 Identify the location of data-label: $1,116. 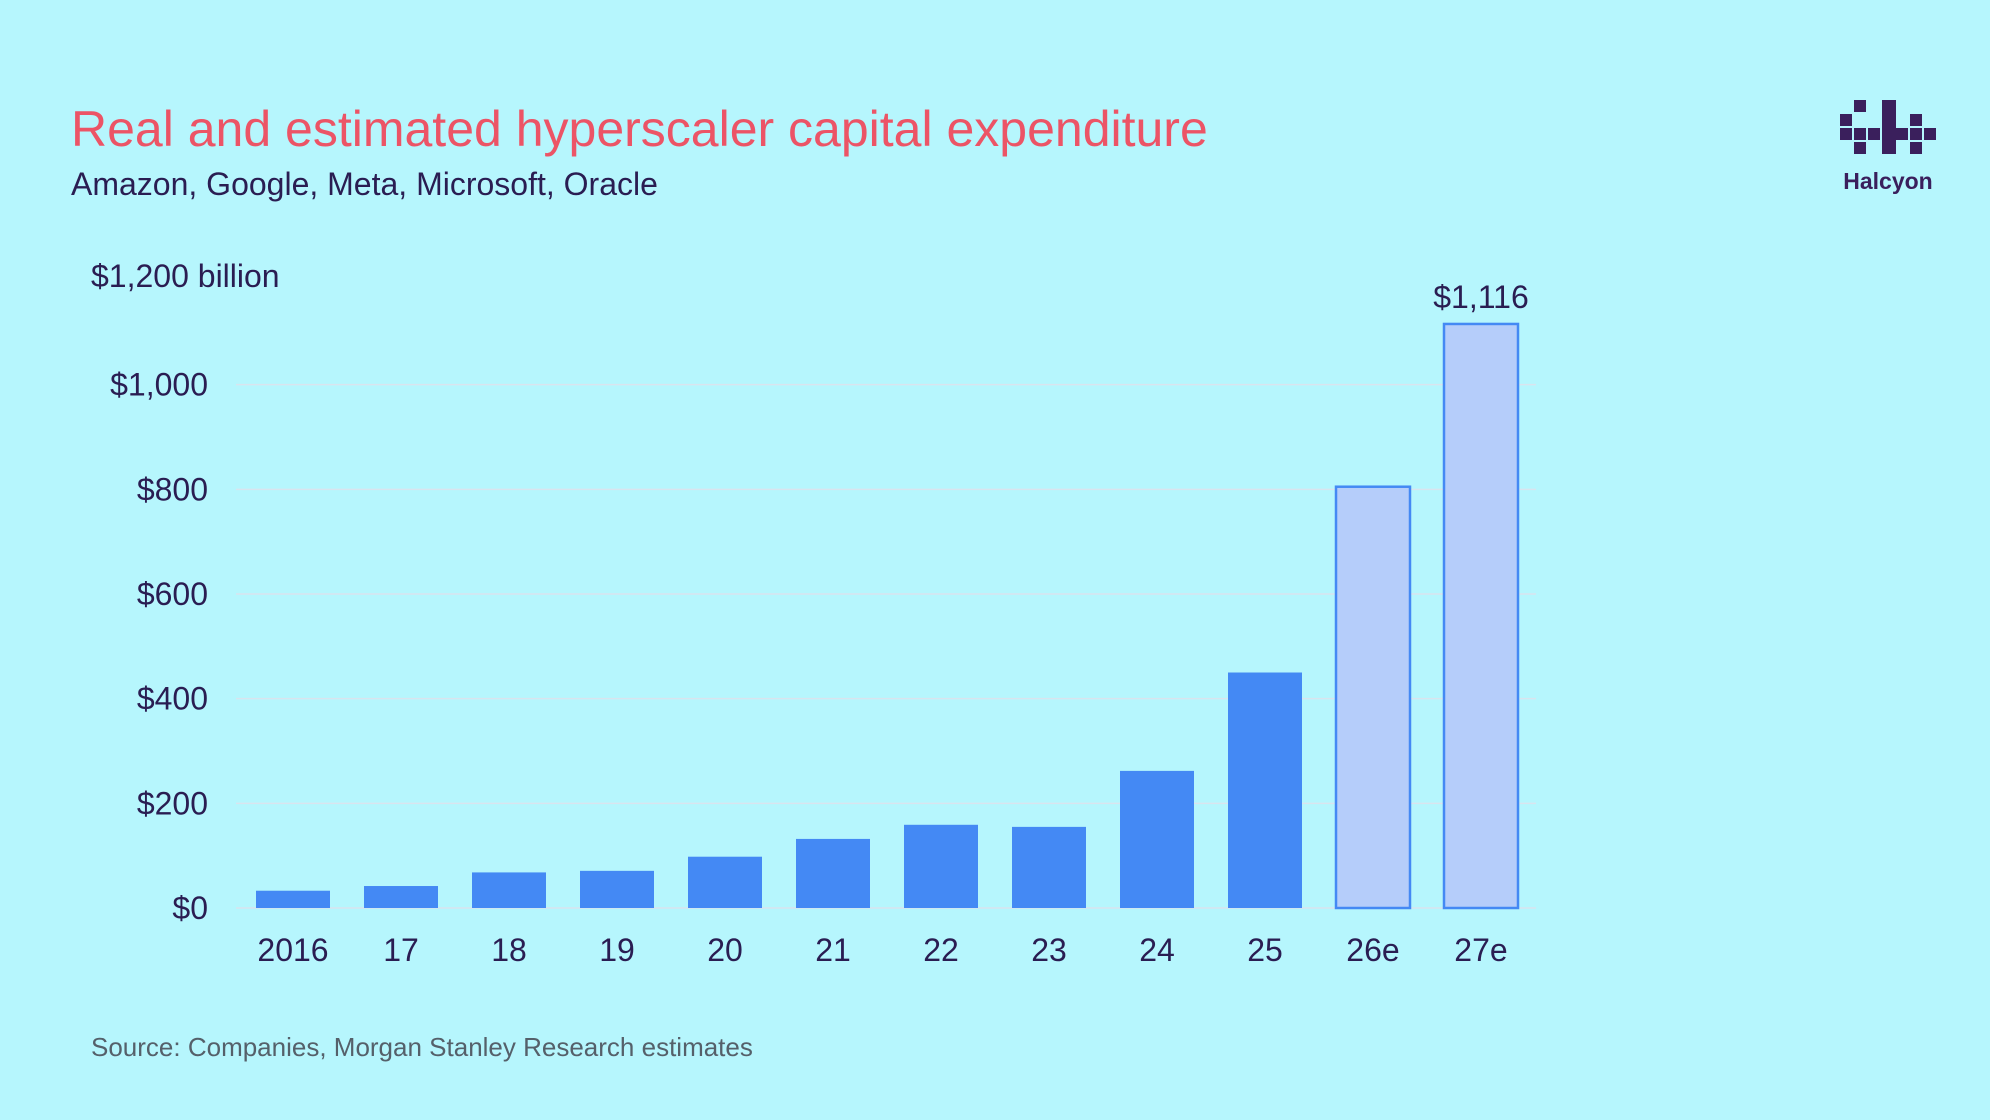
(1481, 297).